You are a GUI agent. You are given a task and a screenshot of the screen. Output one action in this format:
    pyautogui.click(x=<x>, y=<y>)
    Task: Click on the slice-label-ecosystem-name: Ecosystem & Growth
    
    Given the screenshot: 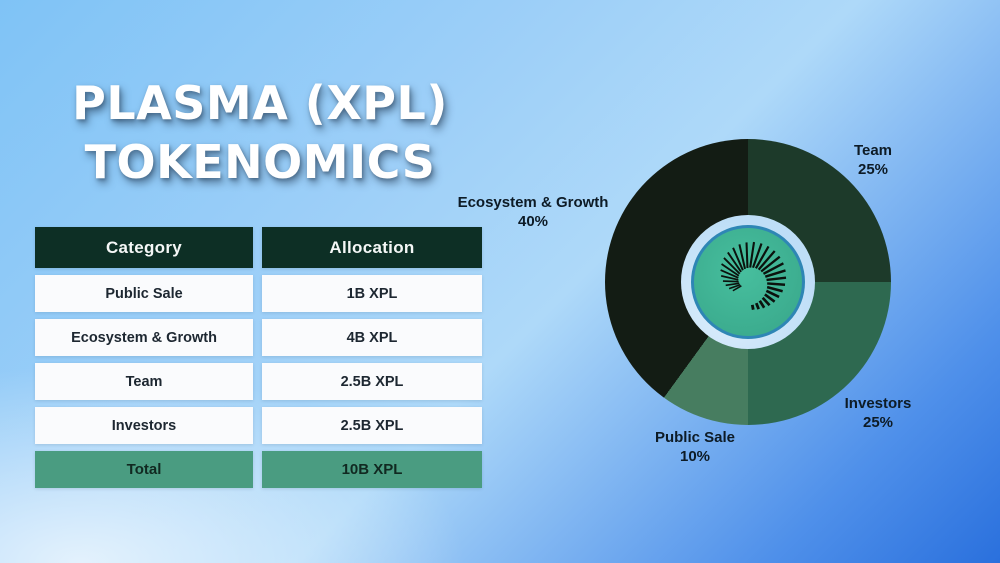 What is the action you would take?
    pyautogui.click(x=533, y=202)
    